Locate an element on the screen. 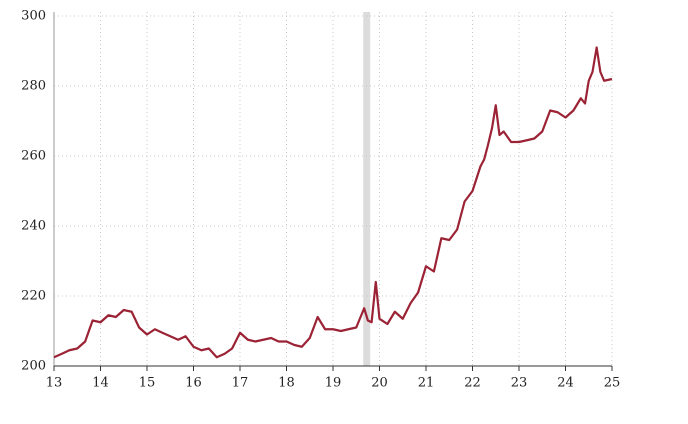 The width and height of the screenshot is (688, 424). x-tick-label: 14 is located at coordinates (100, 383).